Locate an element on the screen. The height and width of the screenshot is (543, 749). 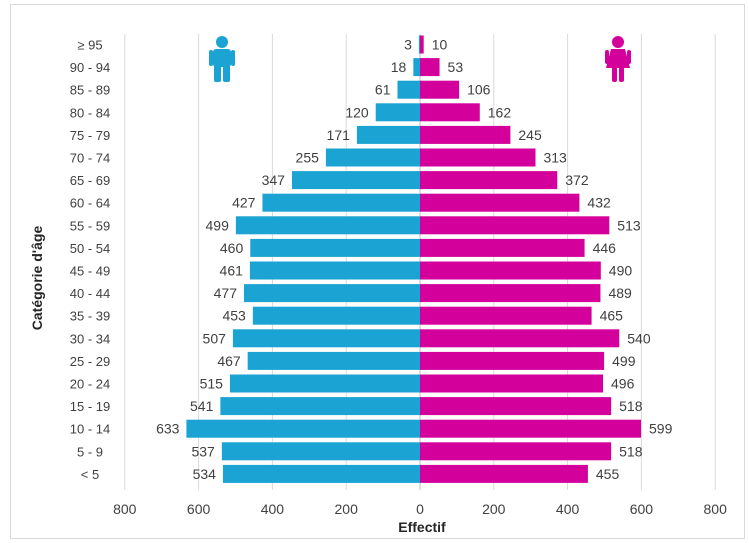
male-value-label: 18 is located at coordinates (399, 67).